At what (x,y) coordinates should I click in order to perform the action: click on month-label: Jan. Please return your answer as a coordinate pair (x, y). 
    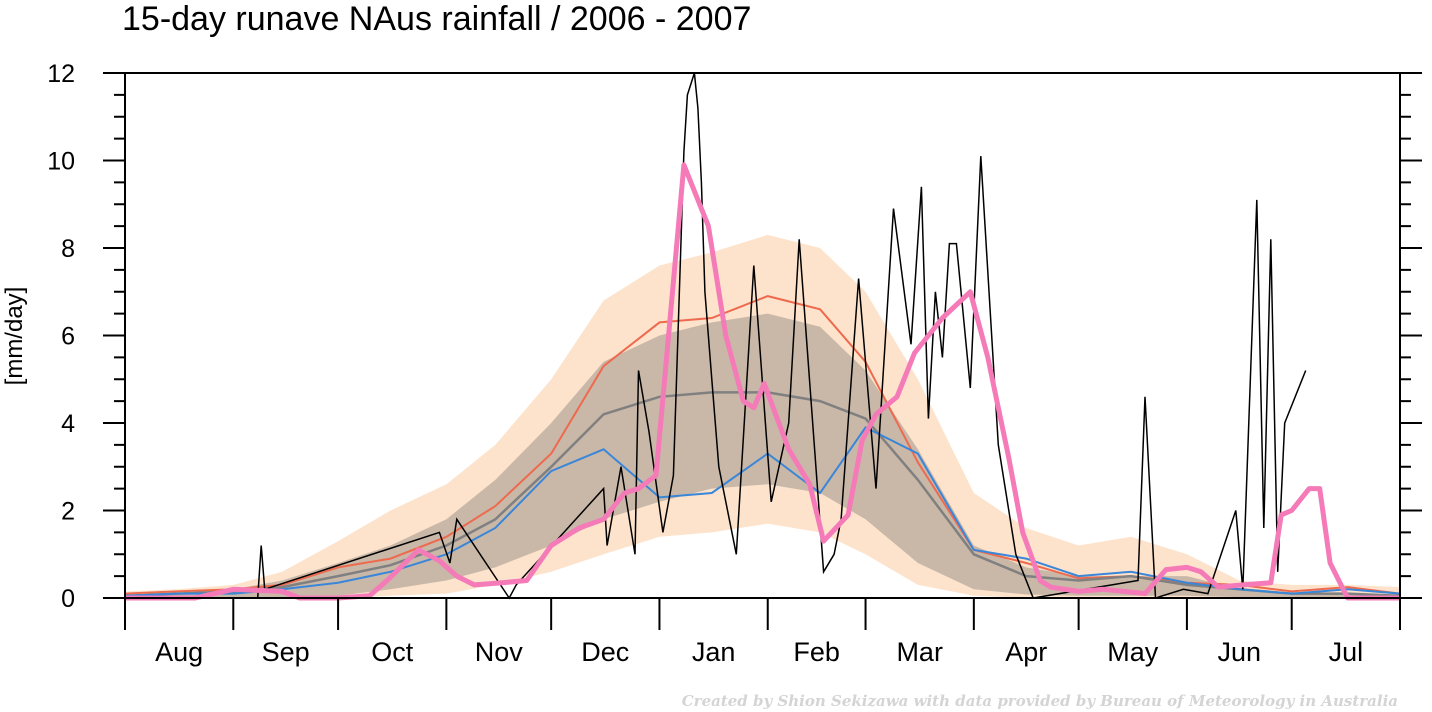
    Looking at the image, I should click on (714, 652).